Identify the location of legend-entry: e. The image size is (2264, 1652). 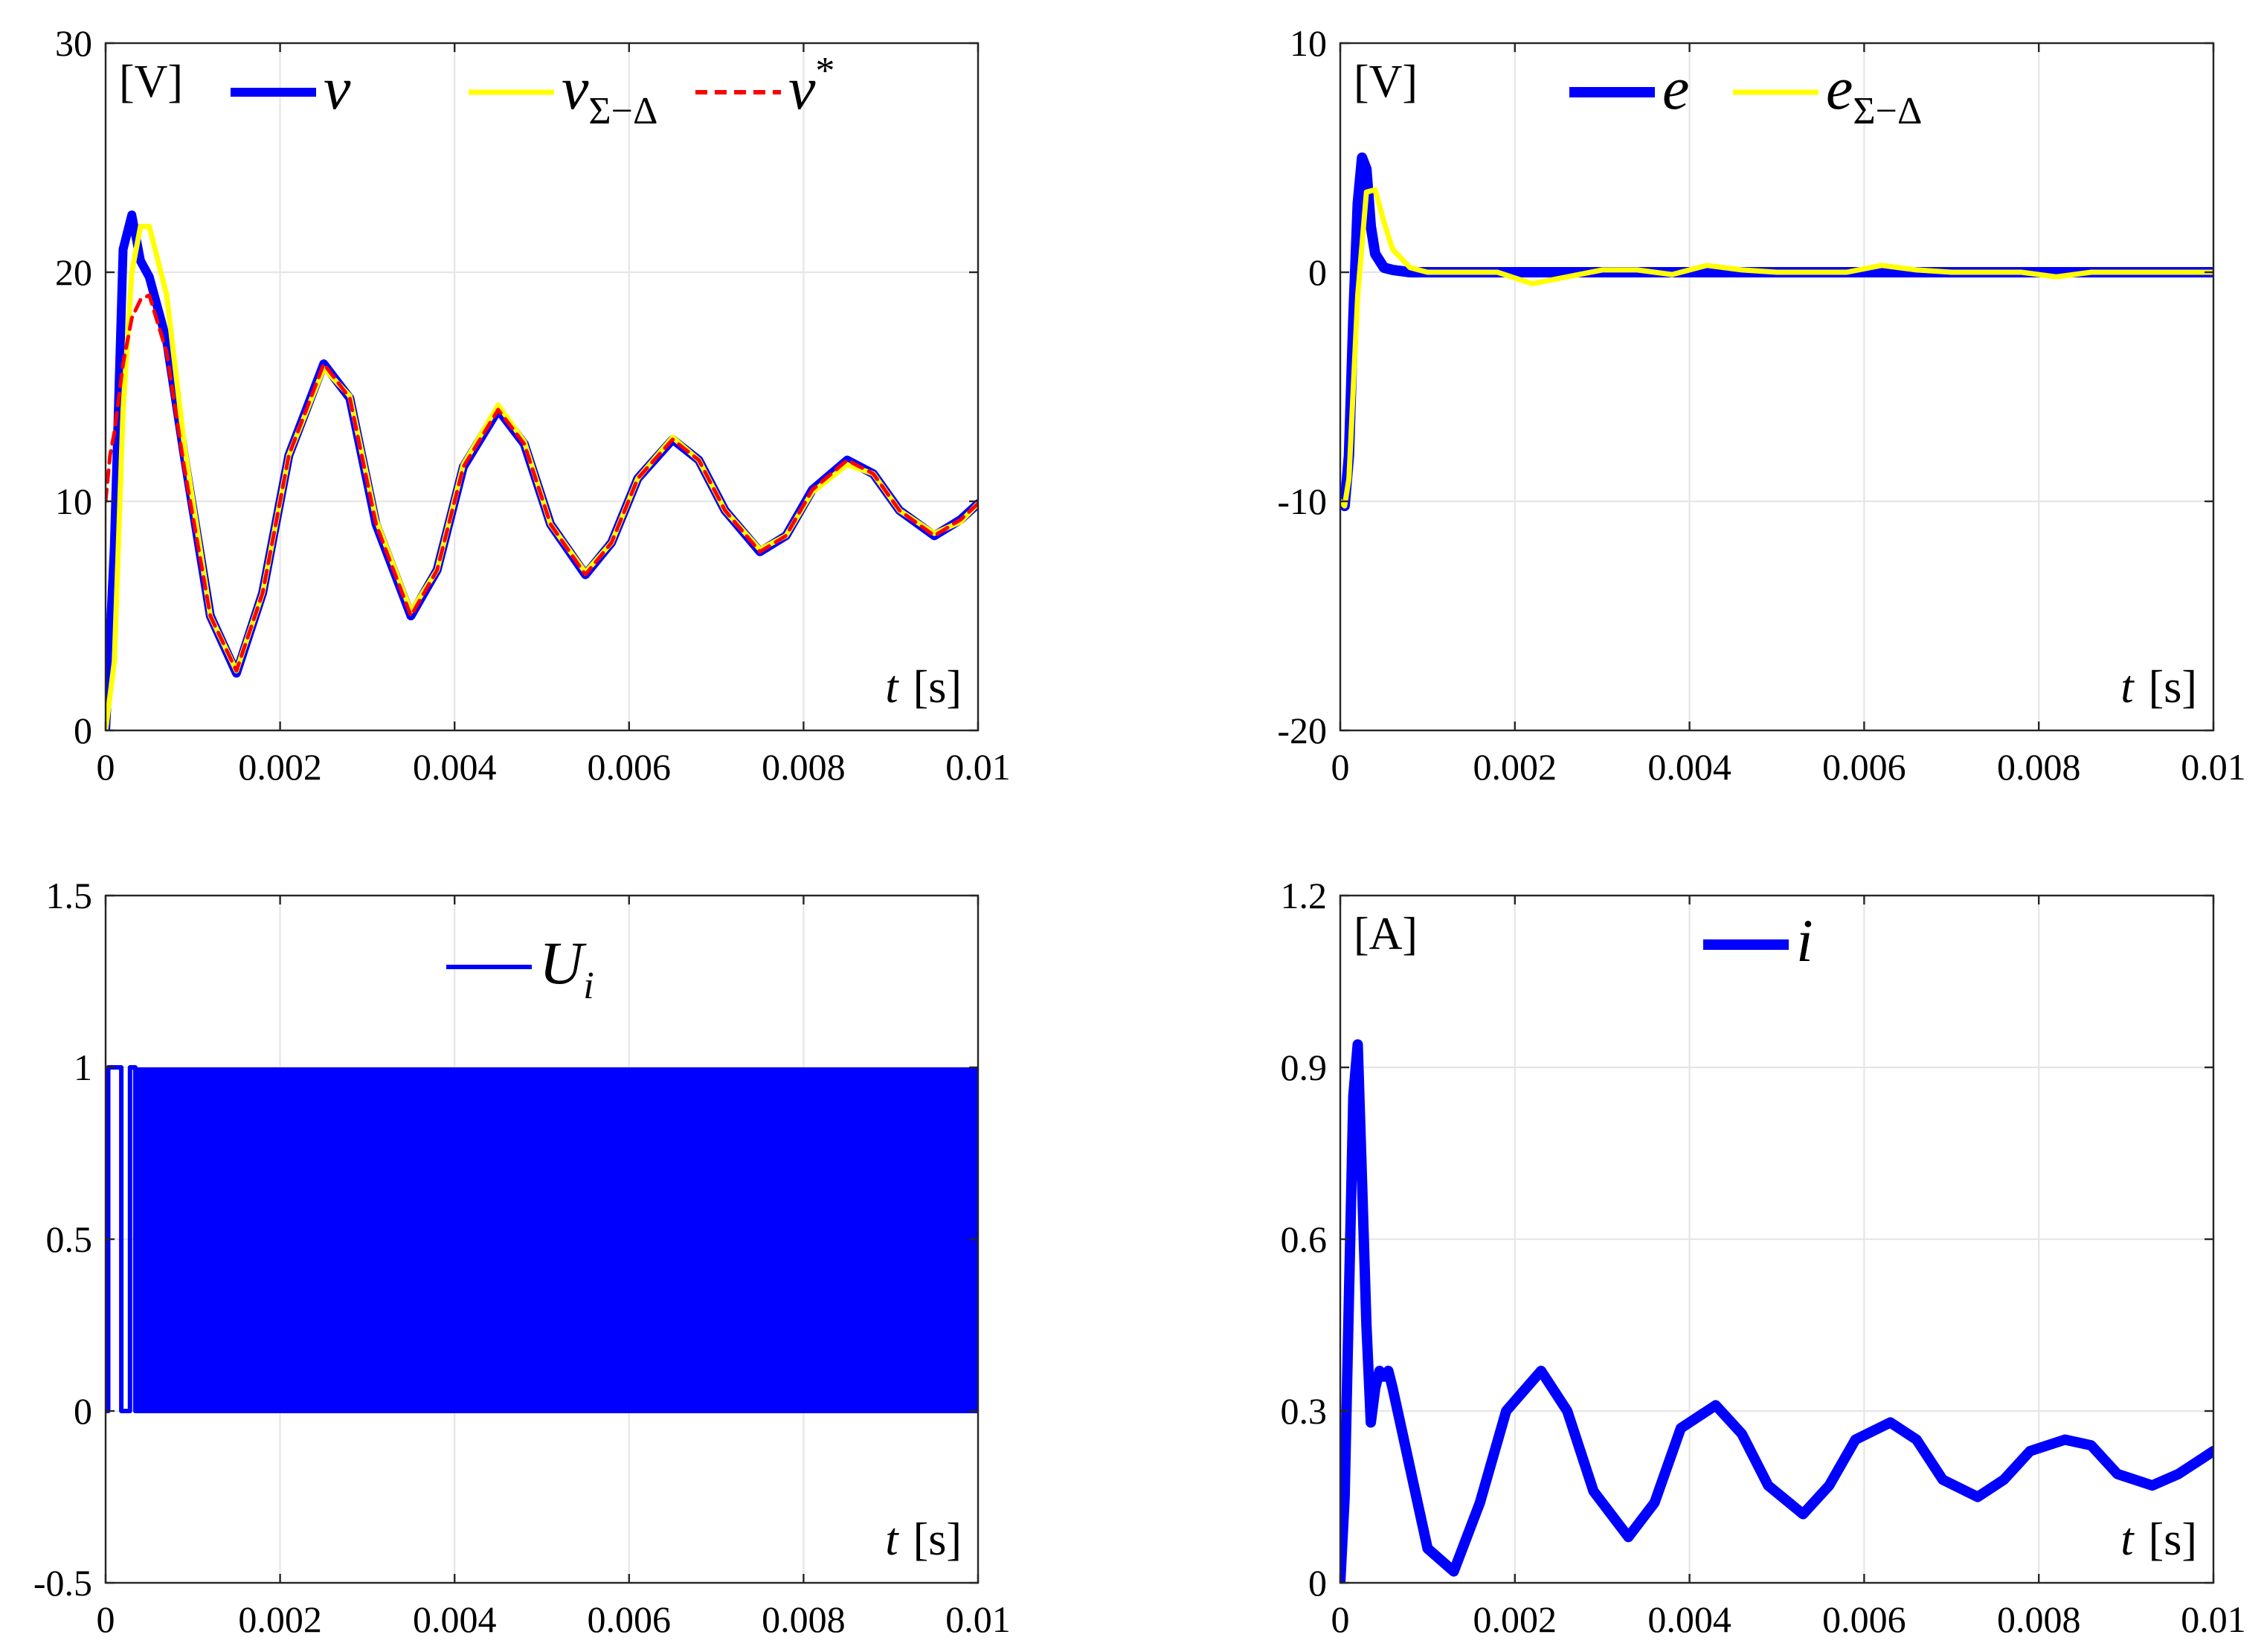
(1676, 88).